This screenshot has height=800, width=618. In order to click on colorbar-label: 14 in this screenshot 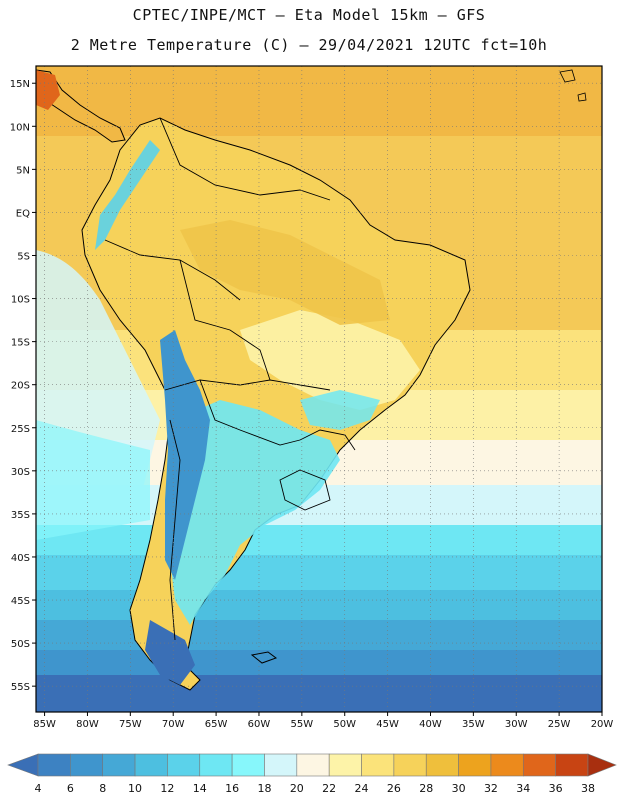, I will do `click(200, 788)`.